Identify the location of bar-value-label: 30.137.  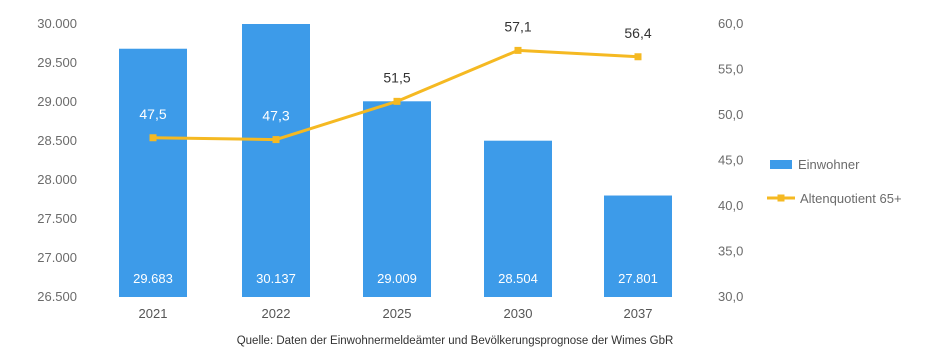
(276, 278).